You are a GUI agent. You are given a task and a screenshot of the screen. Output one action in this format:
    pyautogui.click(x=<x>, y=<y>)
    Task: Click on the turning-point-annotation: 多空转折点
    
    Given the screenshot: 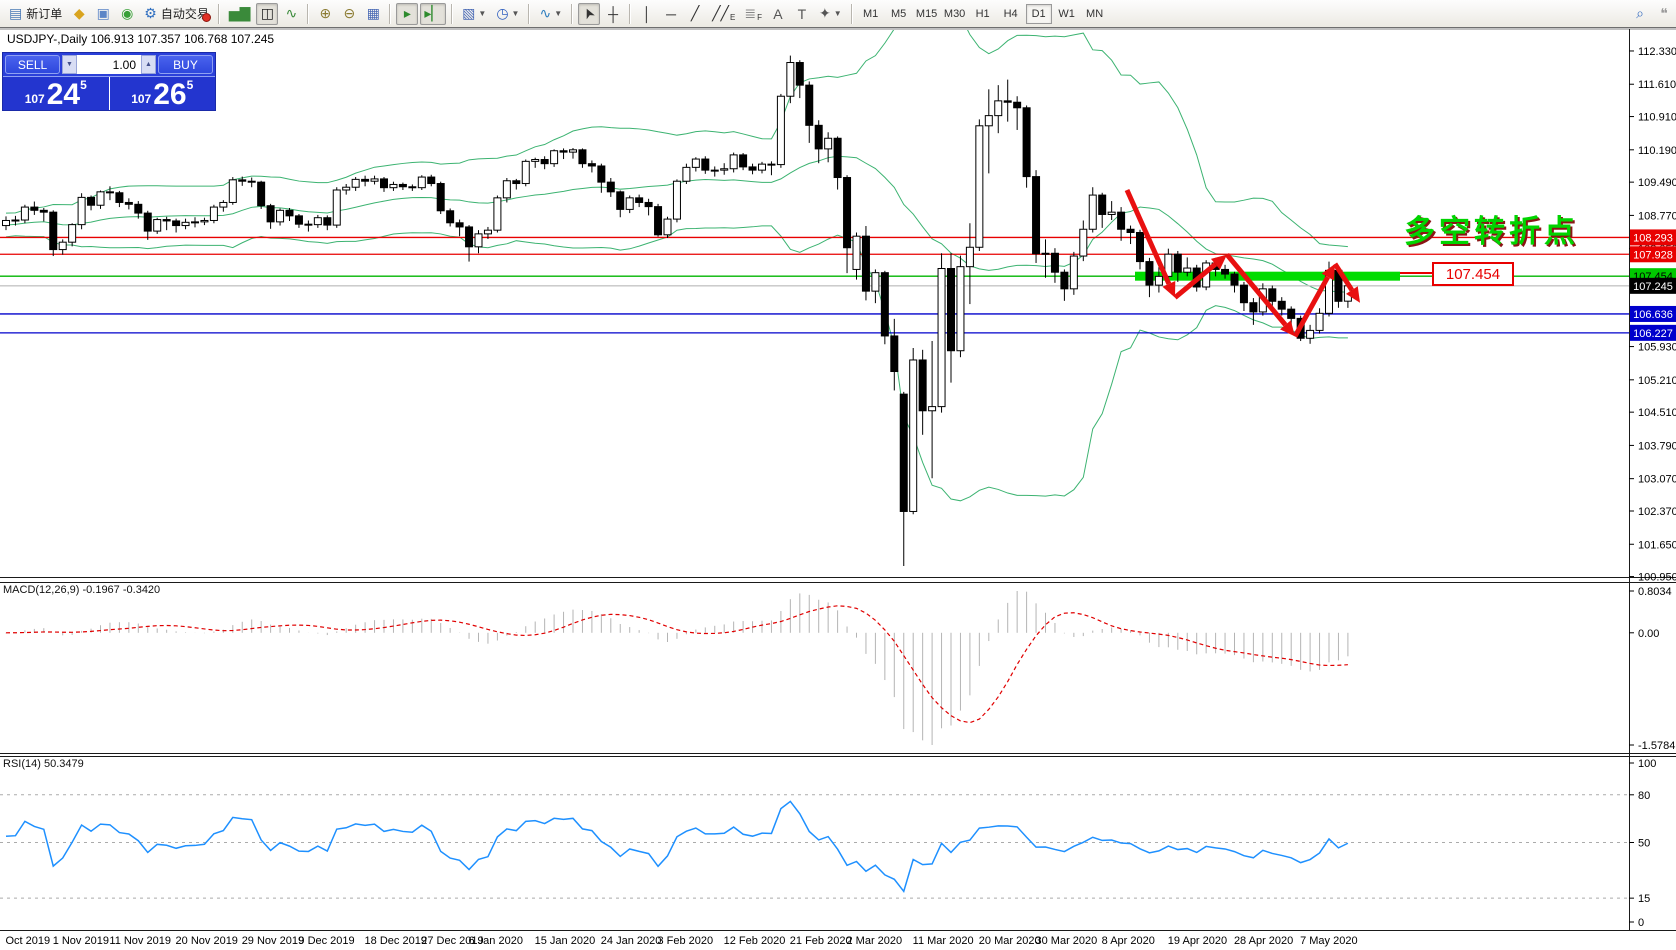 What is the action you would take?
    pyautogui.click(x=1491, y=231)
    